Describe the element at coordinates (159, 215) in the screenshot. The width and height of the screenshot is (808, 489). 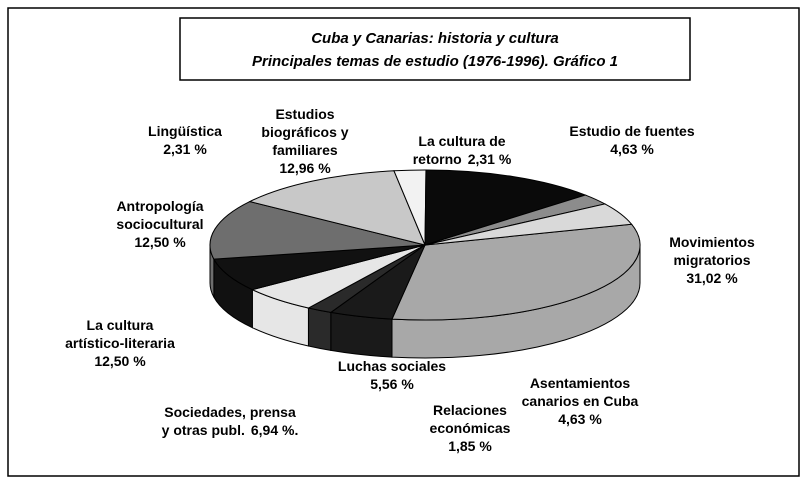
I see `slice-label: Antropología sociocultural` at that location.